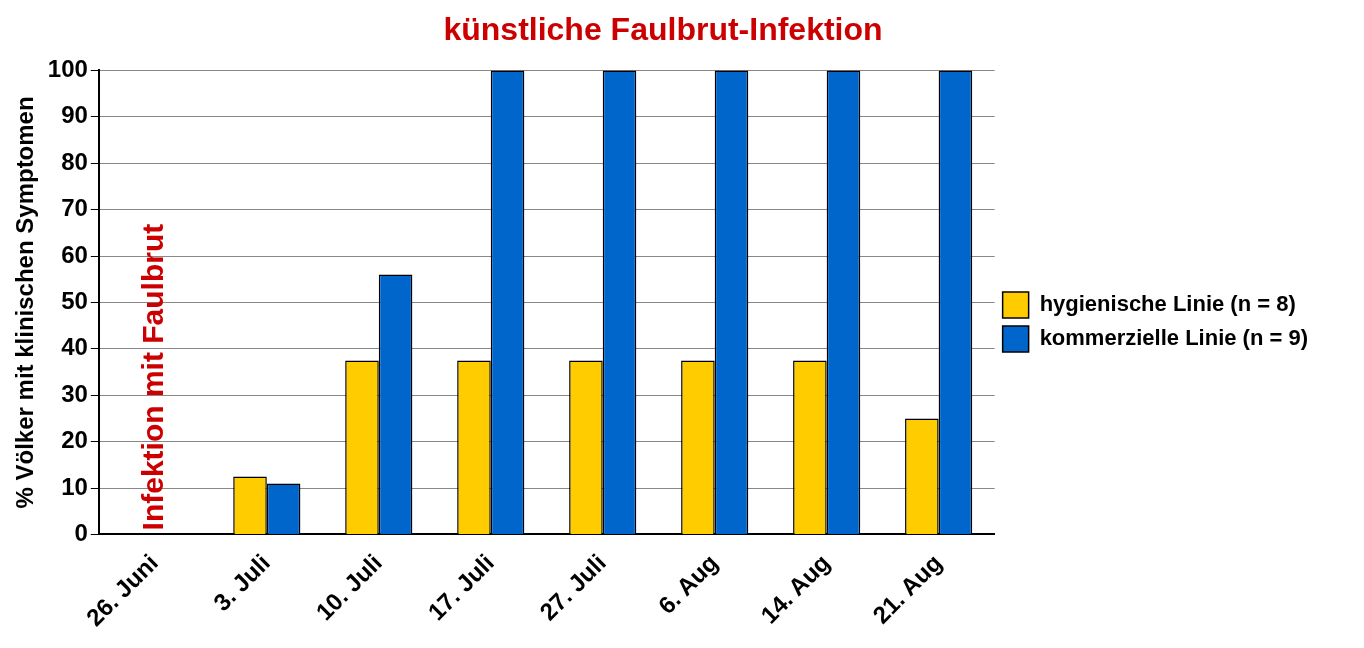 Image resolution: width=1364 pixels, height=648 pixels. I want to click on x-tick-label: 17. Juli, so click(460, 587).